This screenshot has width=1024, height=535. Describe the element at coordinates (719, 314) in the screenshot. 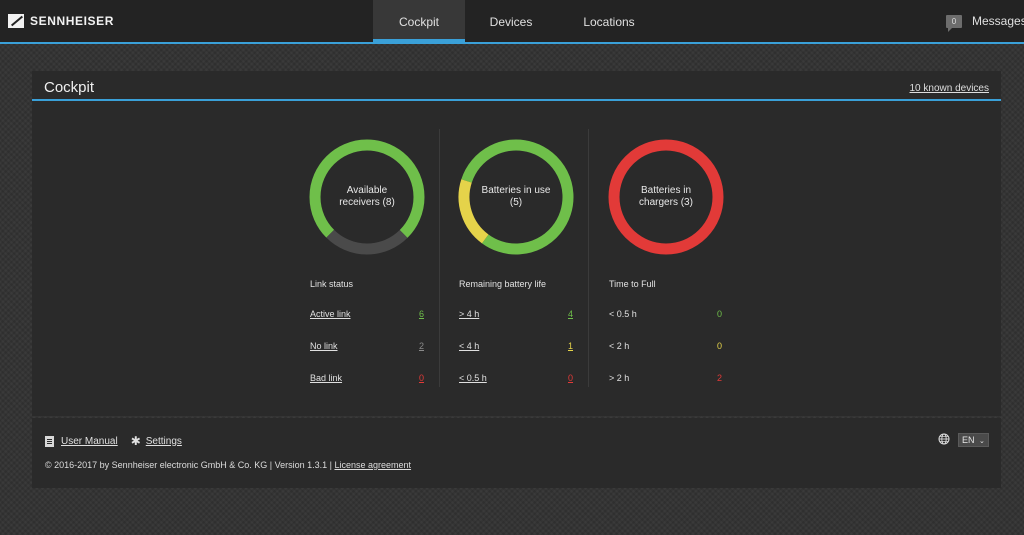

I see `full-under-half-h-count: 0` at that location.